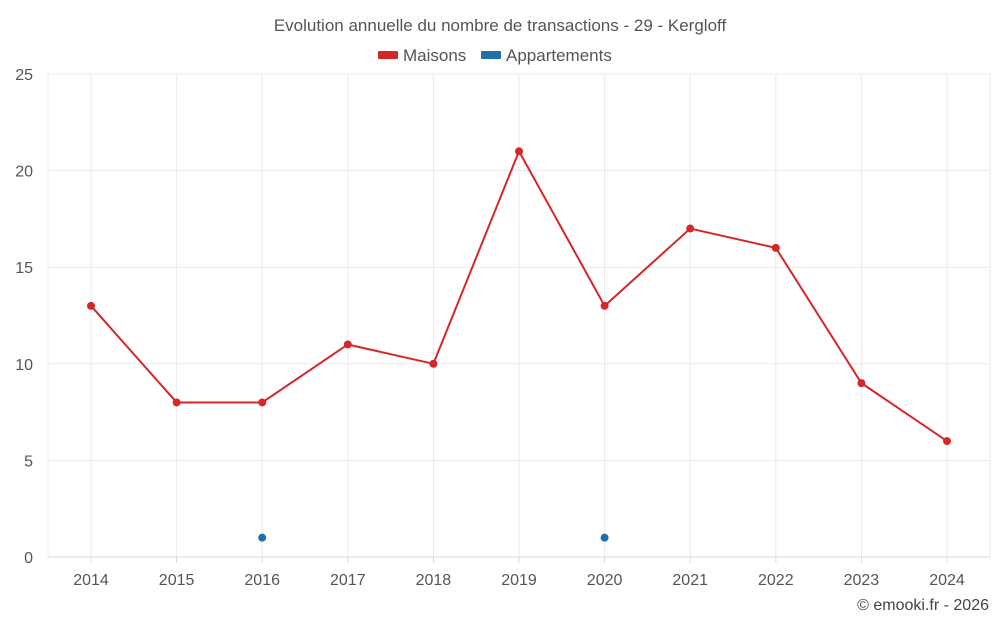 This screenshot has height=625, width=1000. I want to click on credit-text: © emooki.fr - 2026, so click(923, 605).